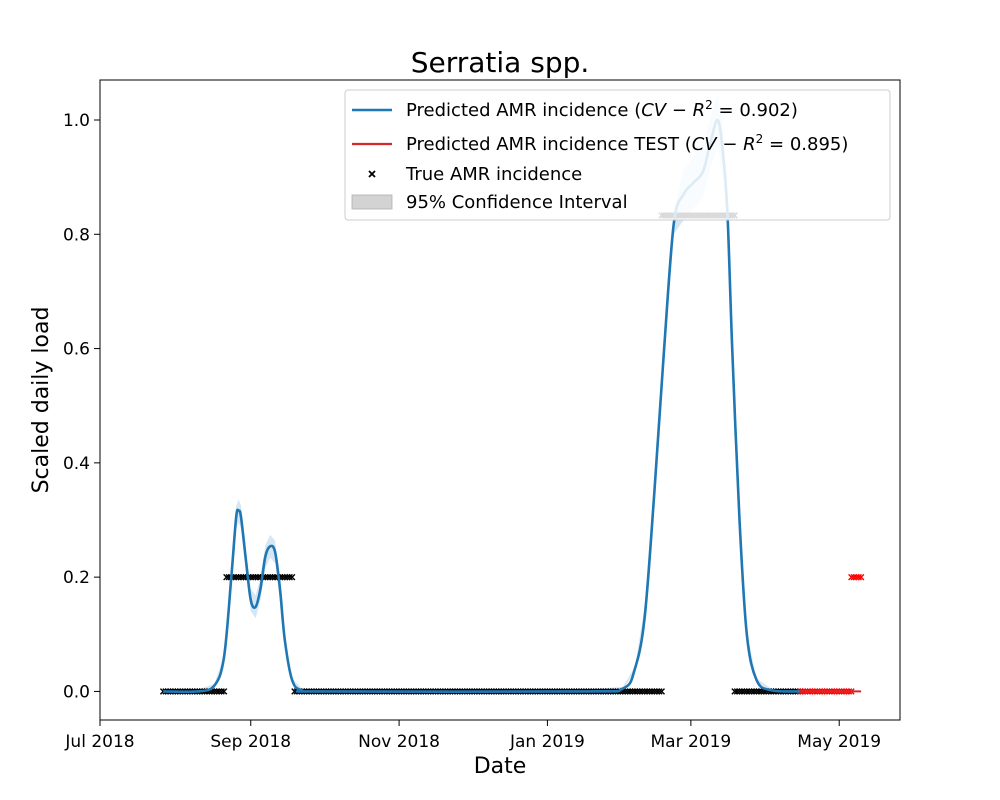 The width and height of the screenshot is (1000, 800). Describe the element at coordinates (41, 400) in the screenshot. I see `y-axis-label: Scaled daily load` at that location.